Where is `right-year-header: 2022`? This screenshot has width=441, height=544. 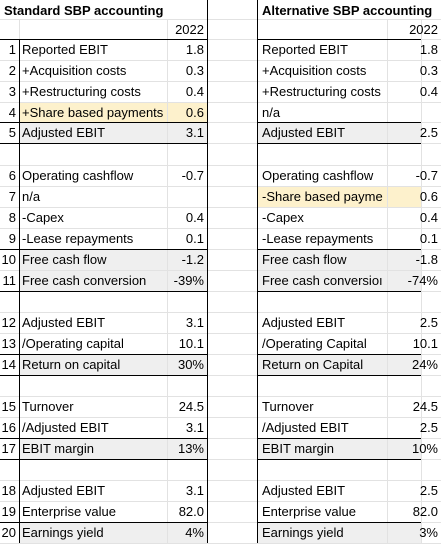
right-year-header: 2022 is located at coordinates (423, 29).